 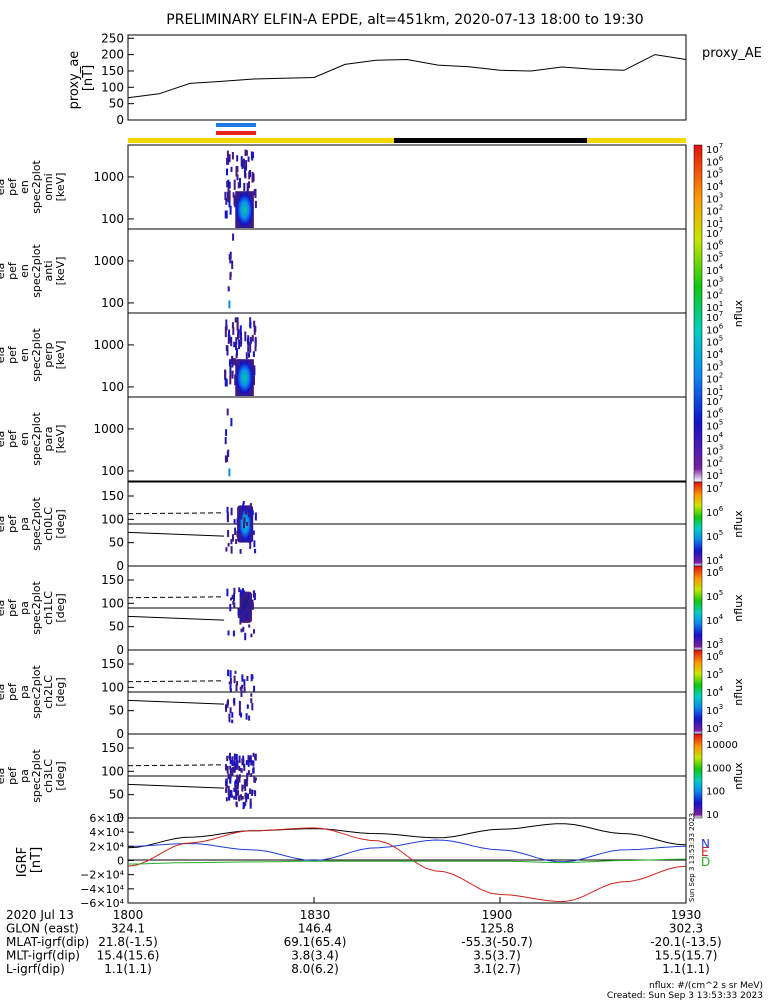 I want to click on panel-ylabel-line: en, so click(x=24, y=355).